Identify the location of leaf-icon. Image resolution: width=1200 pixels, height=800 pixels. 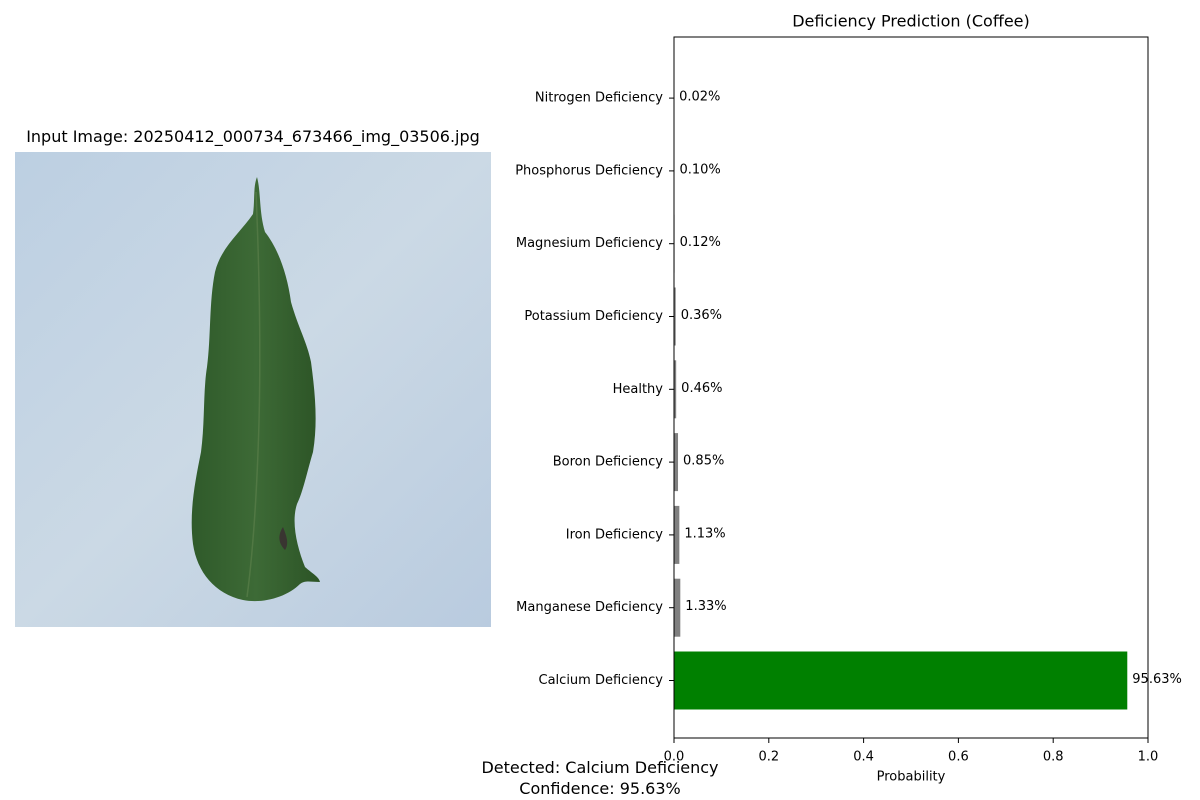
(255, 389).